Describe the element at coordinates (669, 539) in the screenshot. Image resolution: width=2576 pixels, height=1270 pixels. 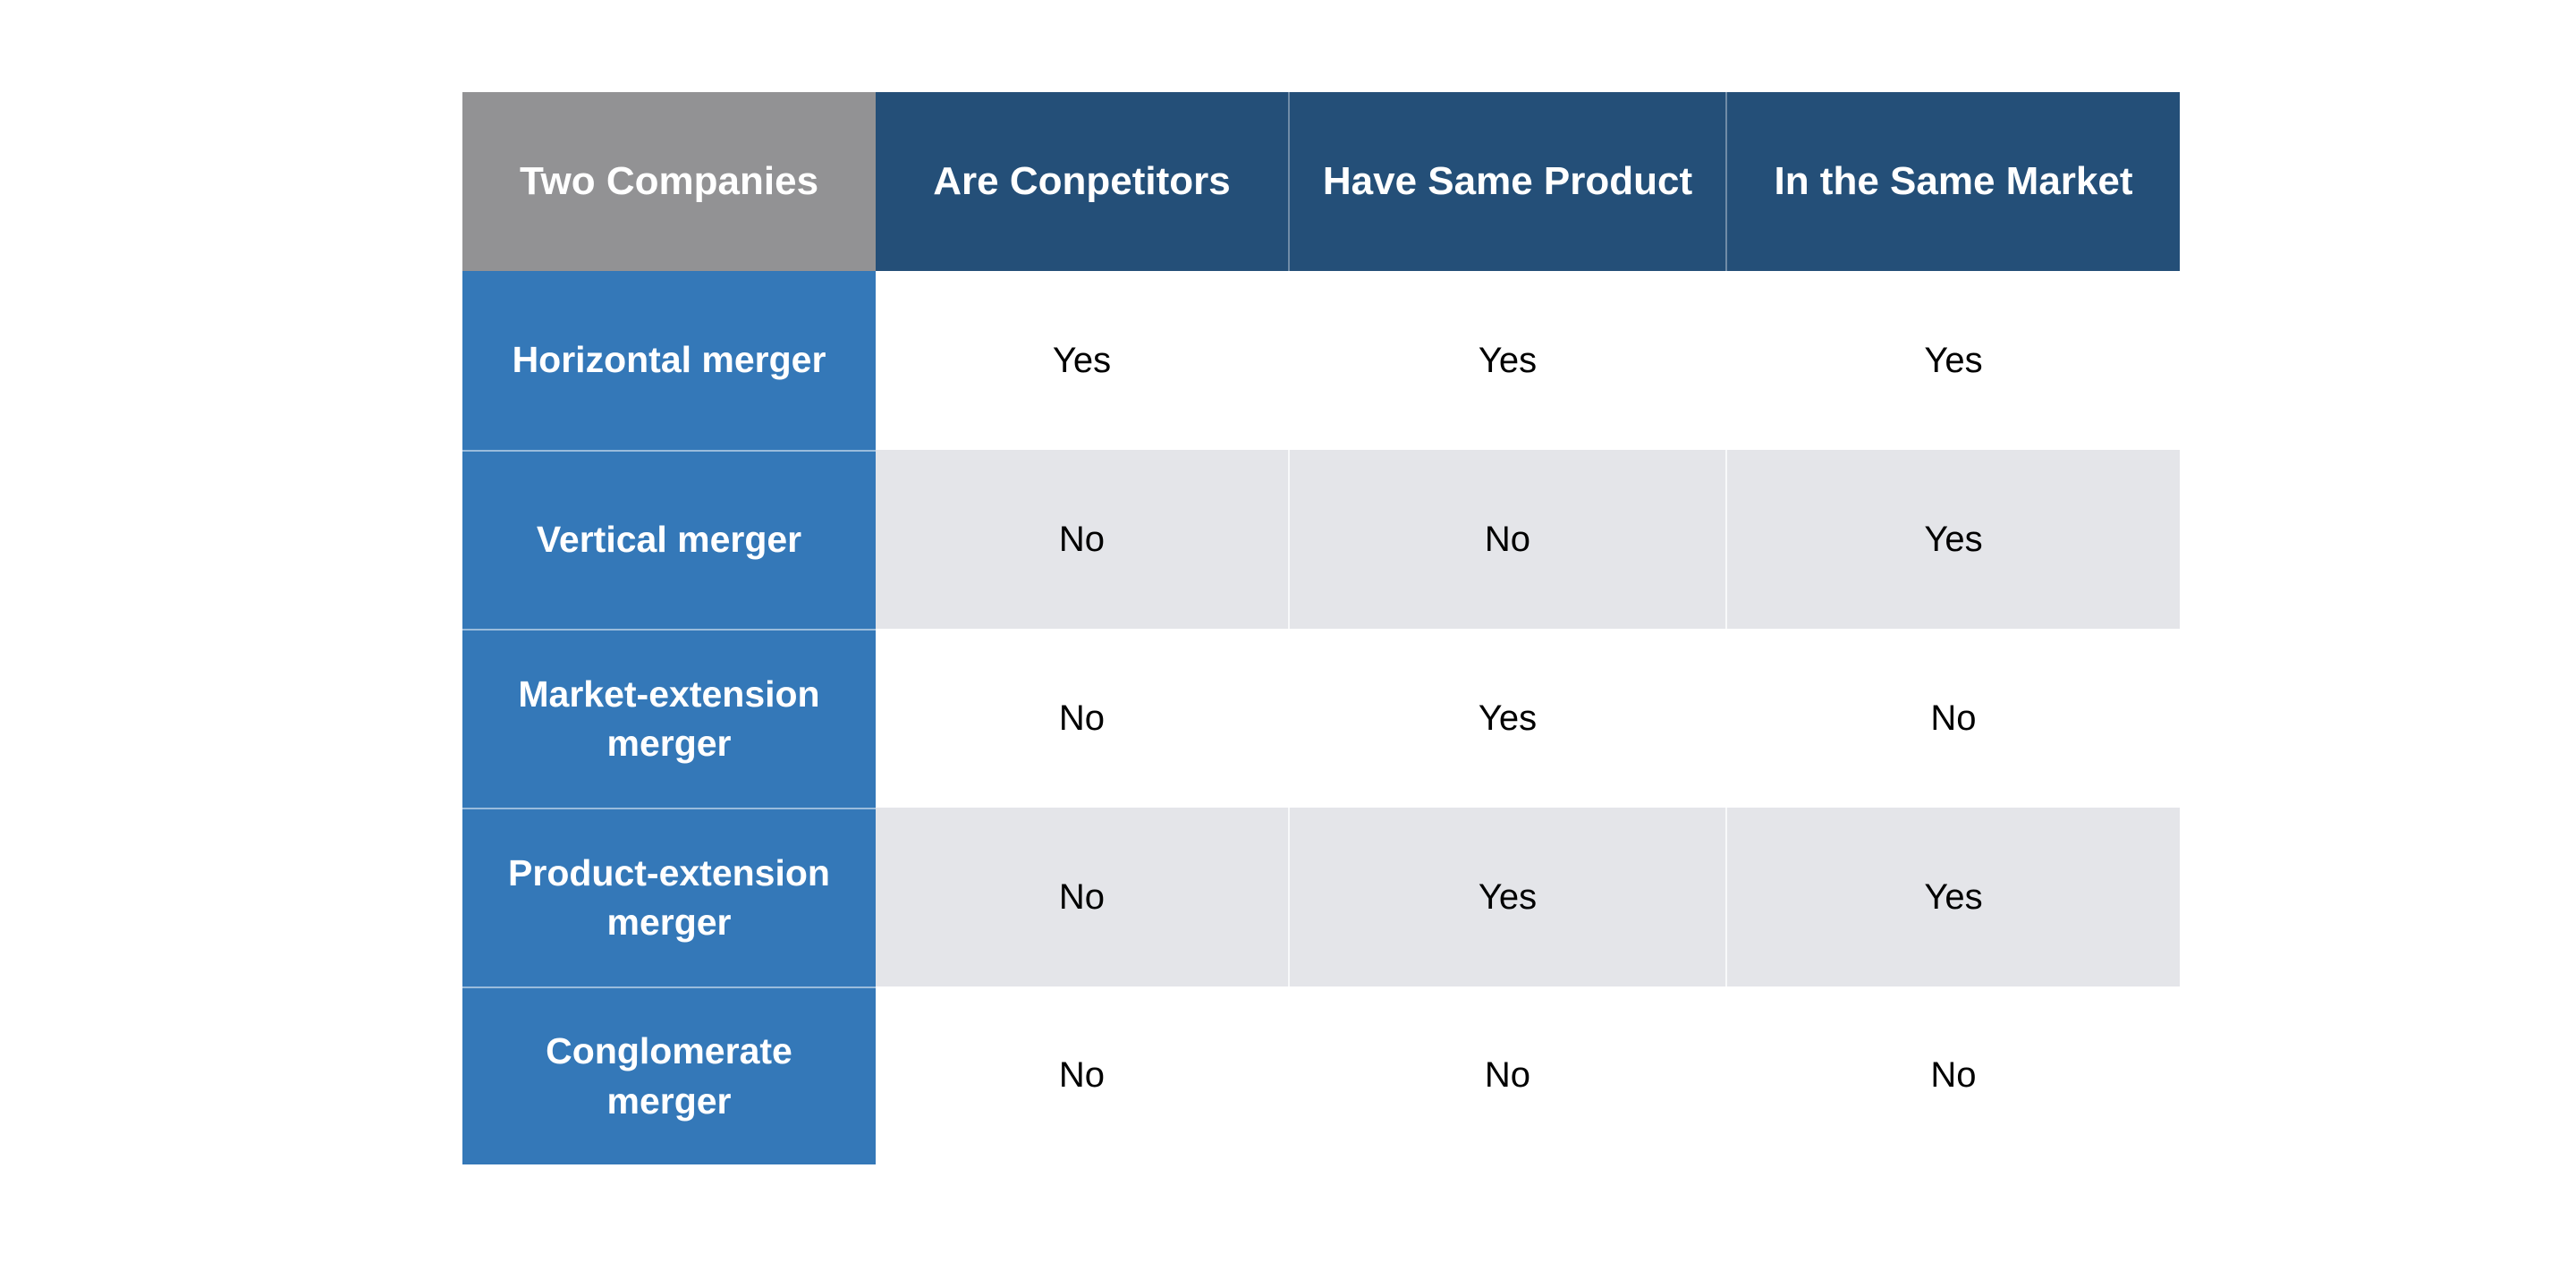
I see `row-label-vertical-merger: Vertical merger` at that location.